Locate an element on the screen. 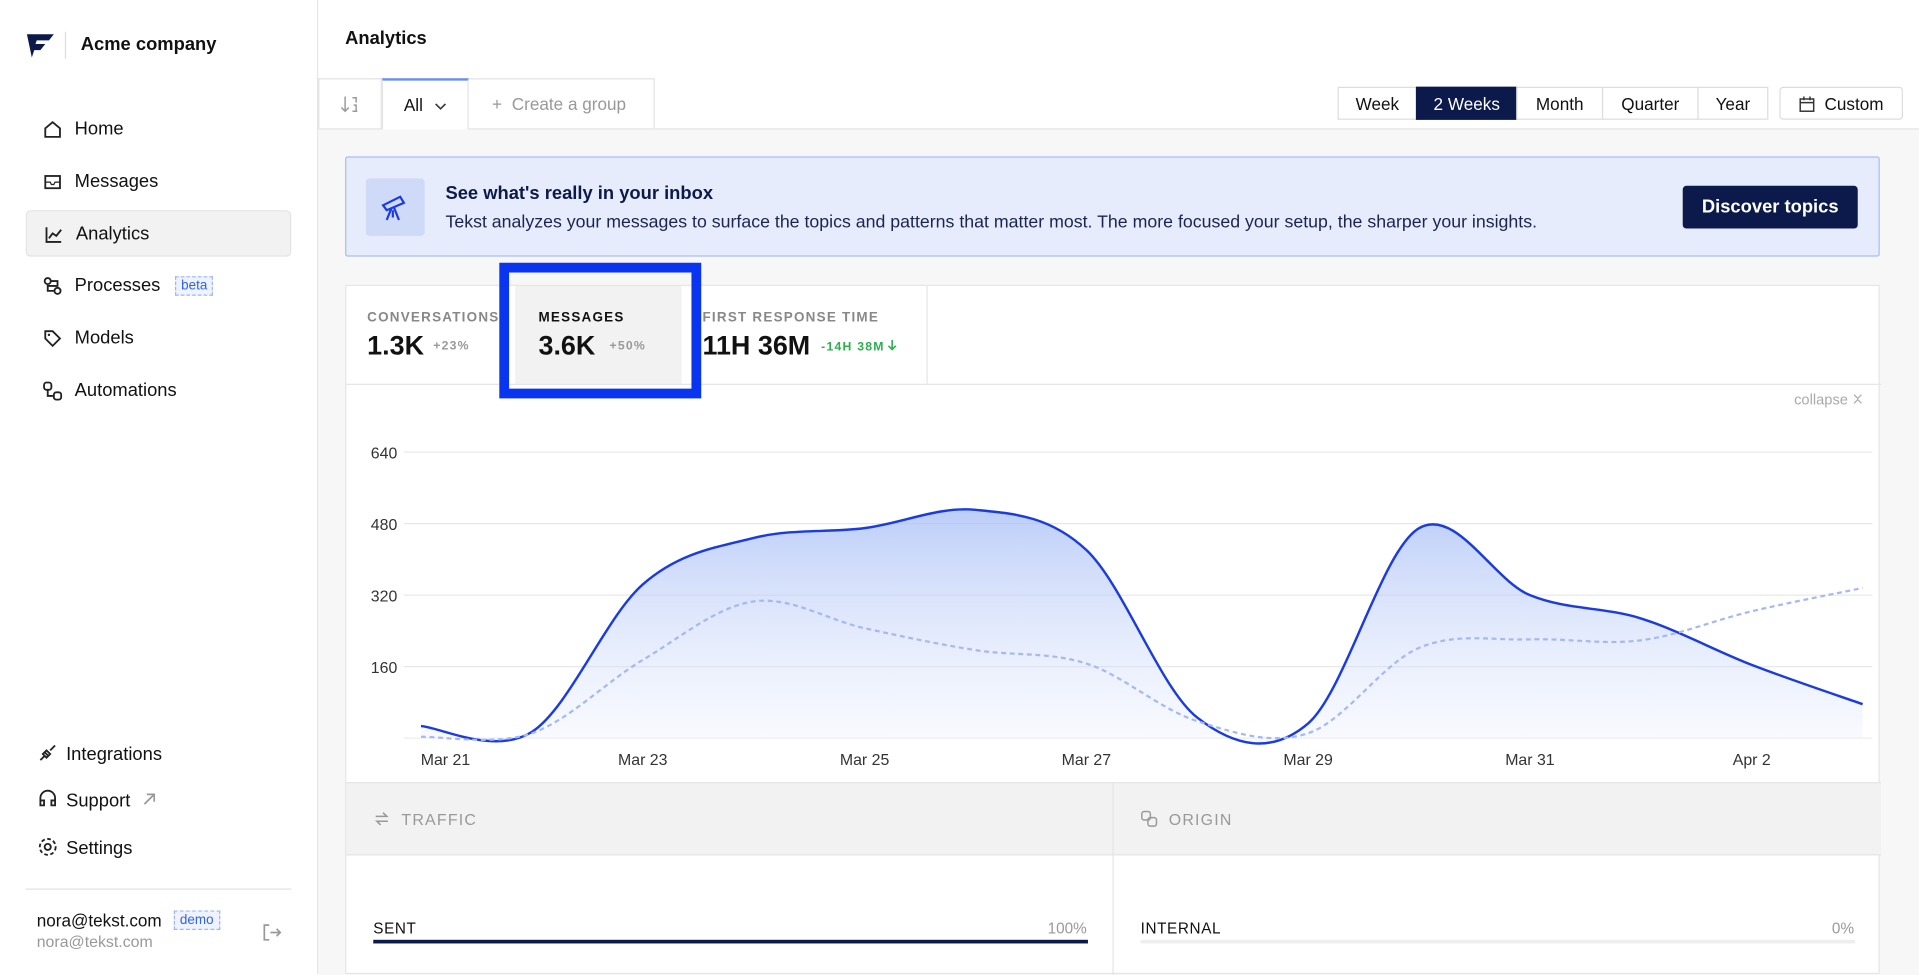 The height and width of the screenshot is (975, 1919). create-group: + Create a group is located at coordinates (561, 103).